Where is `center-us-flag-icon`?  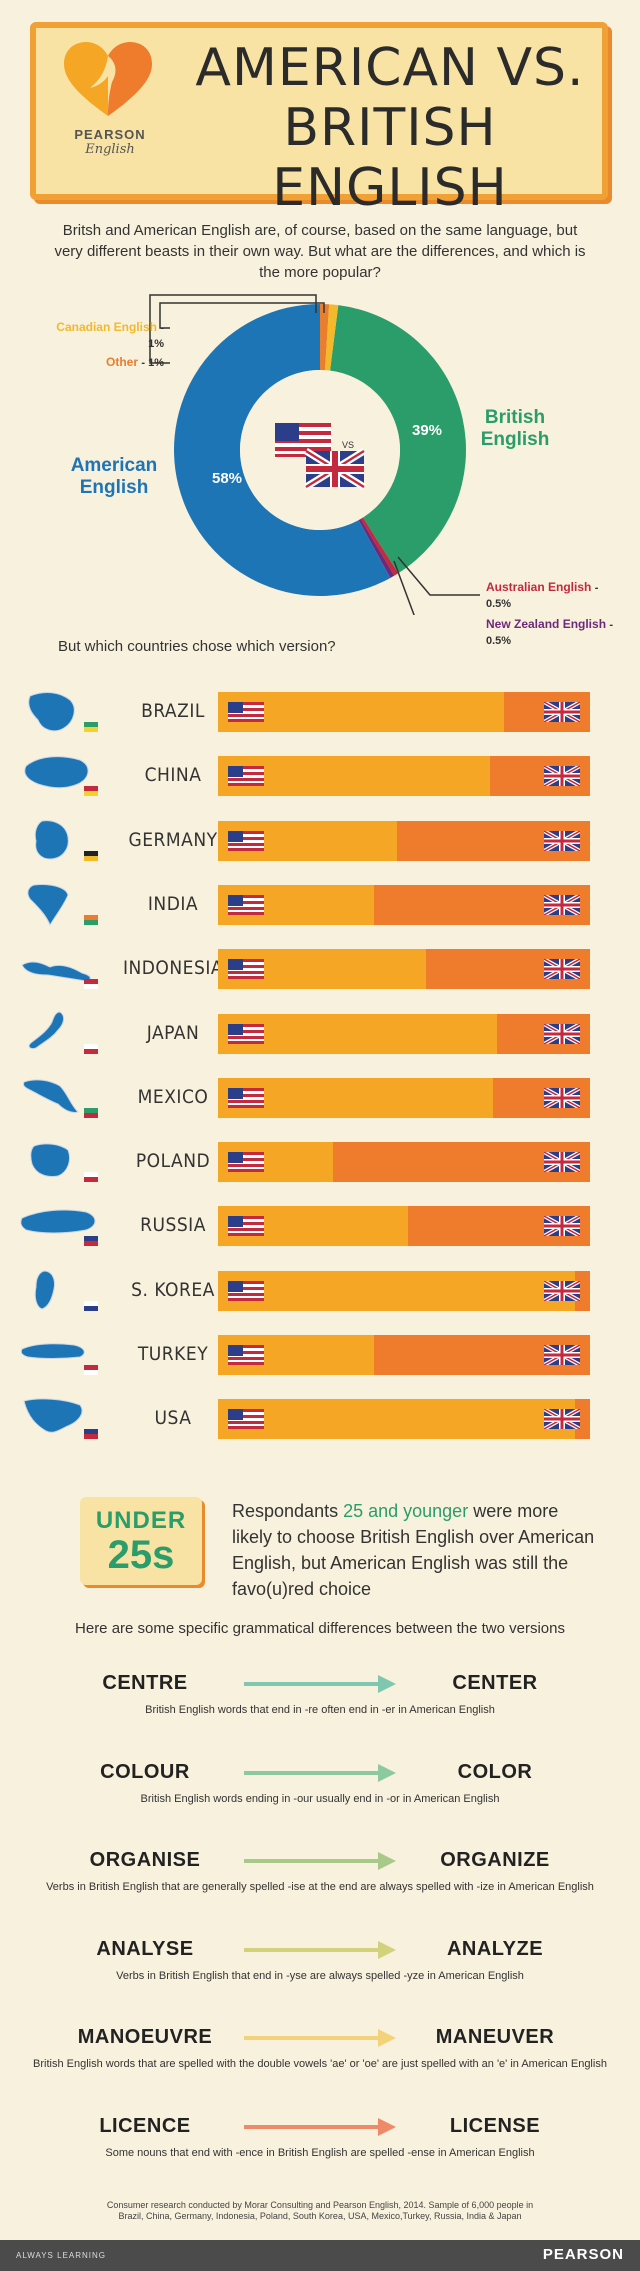
center-us-flag-icon is located at coordinates (303, 440).